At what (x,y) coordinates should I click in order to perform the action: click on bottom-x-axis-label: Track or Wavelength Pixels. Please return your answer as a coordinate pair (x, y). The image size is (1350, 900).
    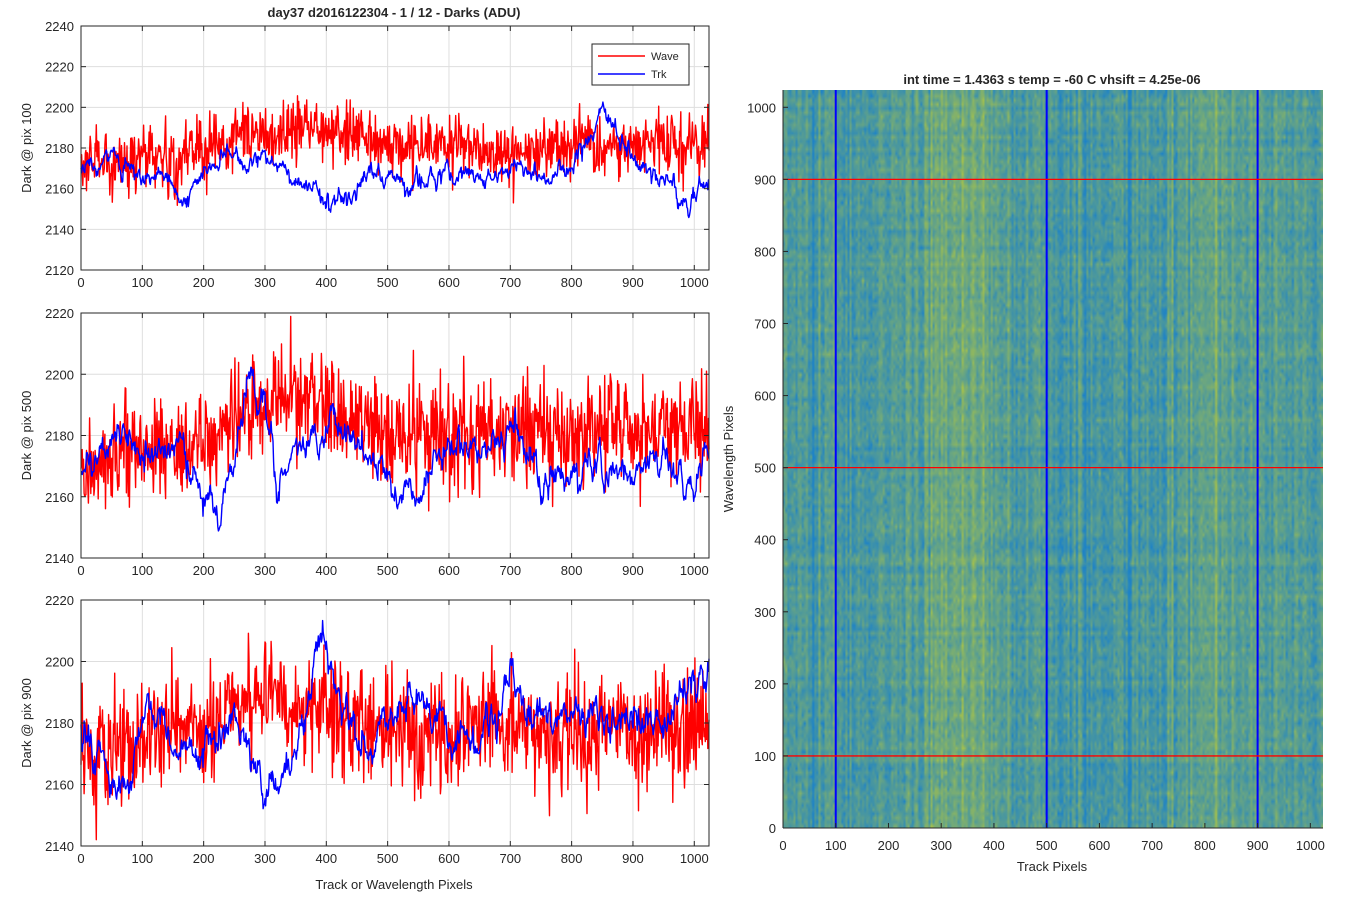
    Looking at the image, I should click on (394, 884).